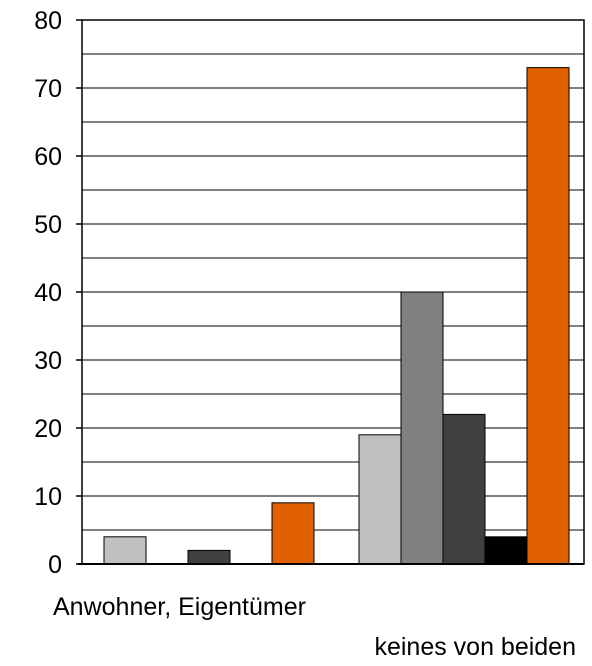  I want to click on y-tick-label: 20, so click(48, 429).